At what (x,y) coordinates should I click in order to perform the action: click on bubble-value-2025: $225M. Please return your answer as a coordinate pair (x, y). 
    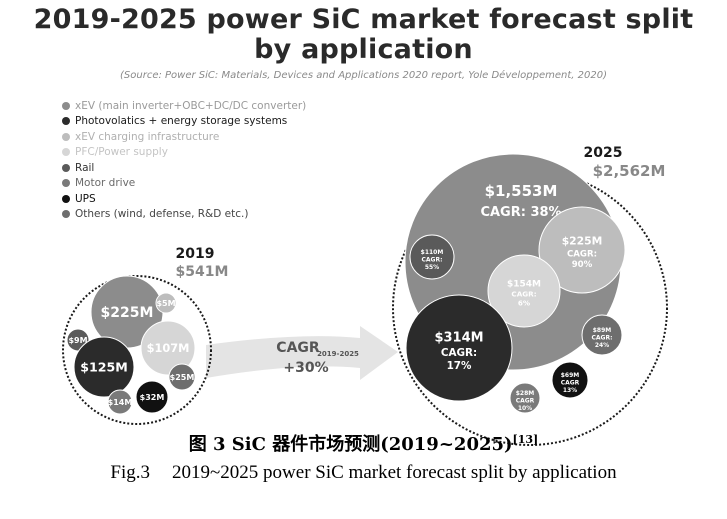
    Looking at the image, I should click on (582, 241).